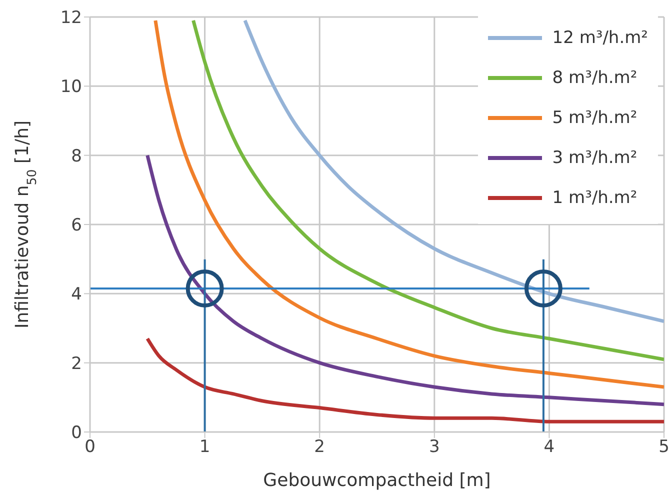 This screenshot has height=504, width=672. I want to click on y-tick-label: 12, so click(71, 18).